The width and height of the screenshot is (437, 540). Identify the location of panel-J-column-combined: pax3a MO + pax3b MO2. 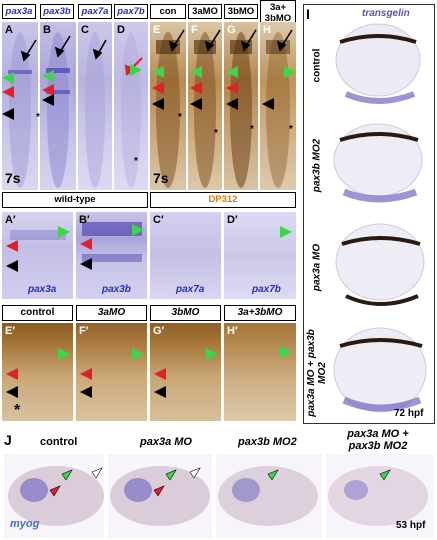
(378, 440).